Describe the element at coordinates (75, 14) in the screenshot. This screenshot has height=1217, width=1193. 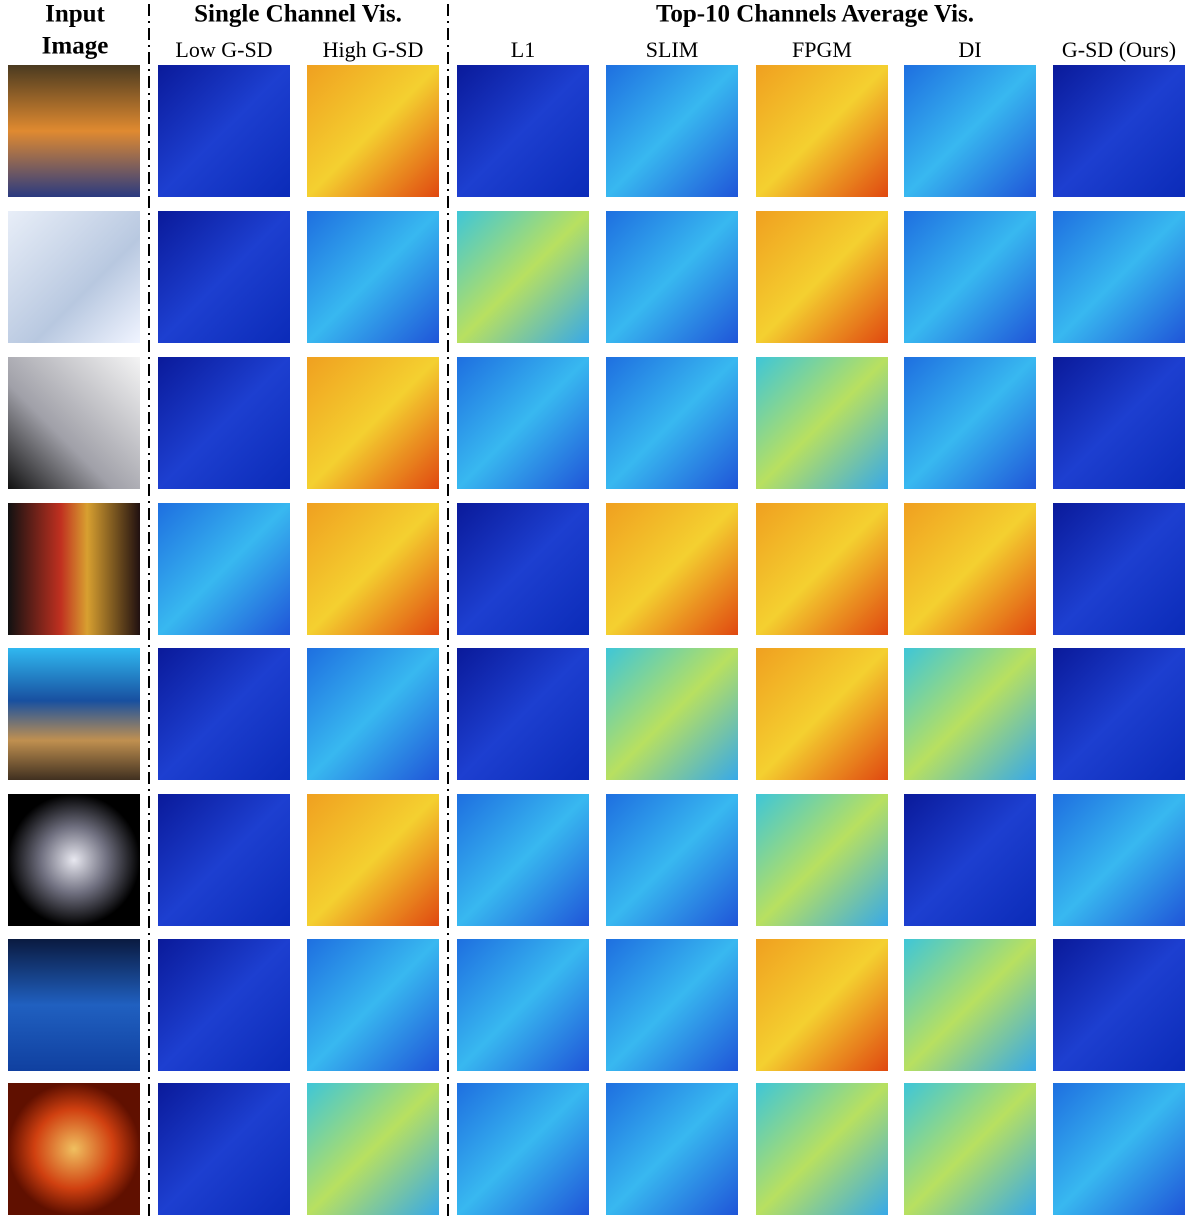
I see `input-header: Input` at that location.